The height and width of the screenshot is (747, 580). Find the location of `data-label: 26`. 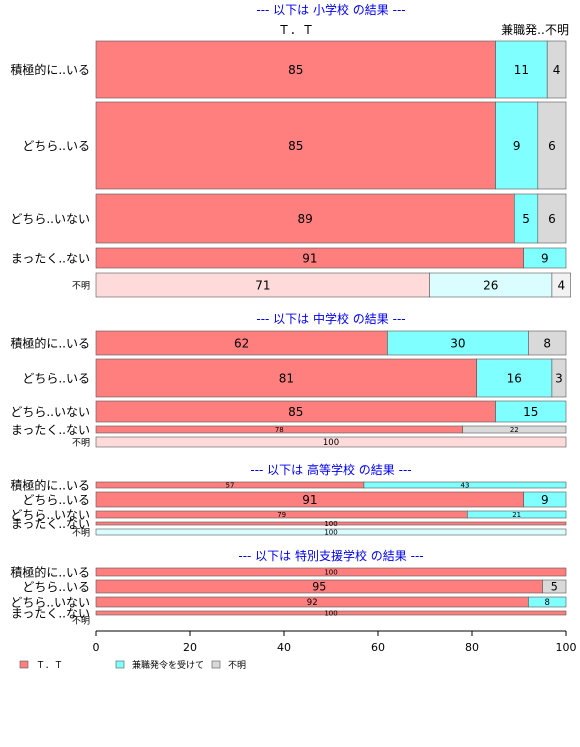

data-label: 26 is located at coordinates (490, 285).